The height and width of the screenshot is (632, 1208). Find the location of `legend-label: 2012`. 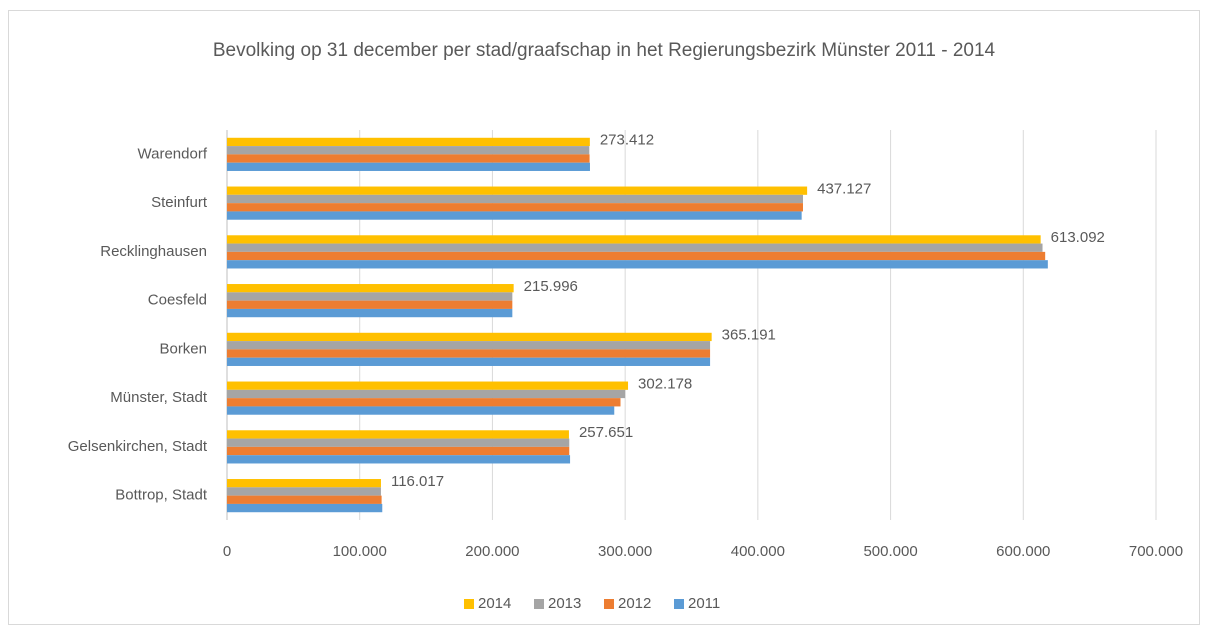

legend-label: 2012 is located at coordinates (634, 603).